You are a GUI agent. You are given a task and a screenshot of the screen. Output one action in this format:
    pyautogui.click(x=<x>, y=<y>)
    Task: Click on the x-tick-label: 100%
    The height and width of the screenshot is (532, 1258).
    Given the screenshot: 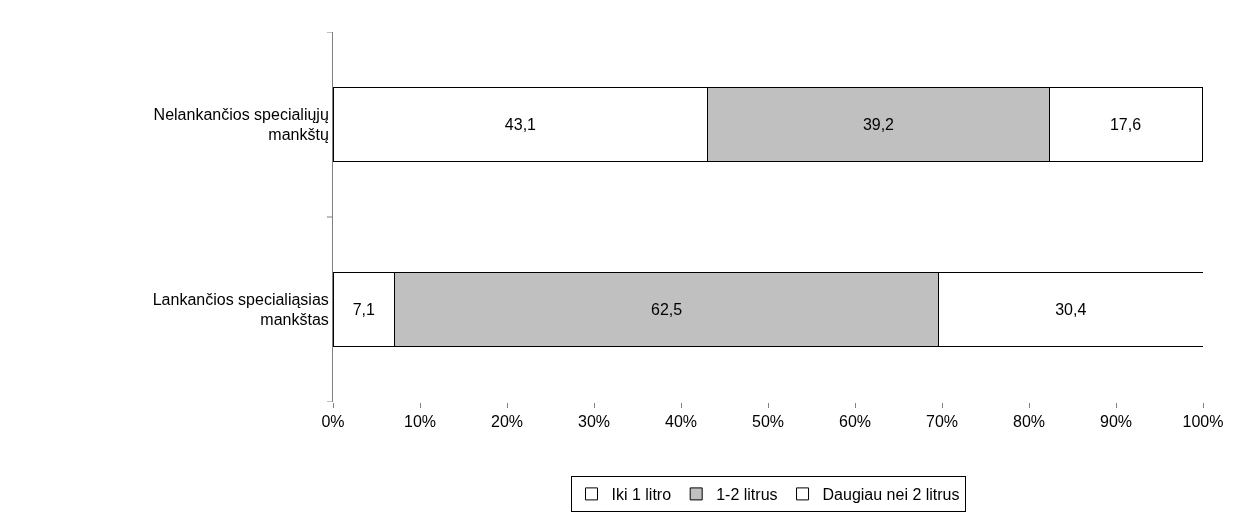 What is the action you would take?
    pyautogui.click(x=1203, y=422)
    